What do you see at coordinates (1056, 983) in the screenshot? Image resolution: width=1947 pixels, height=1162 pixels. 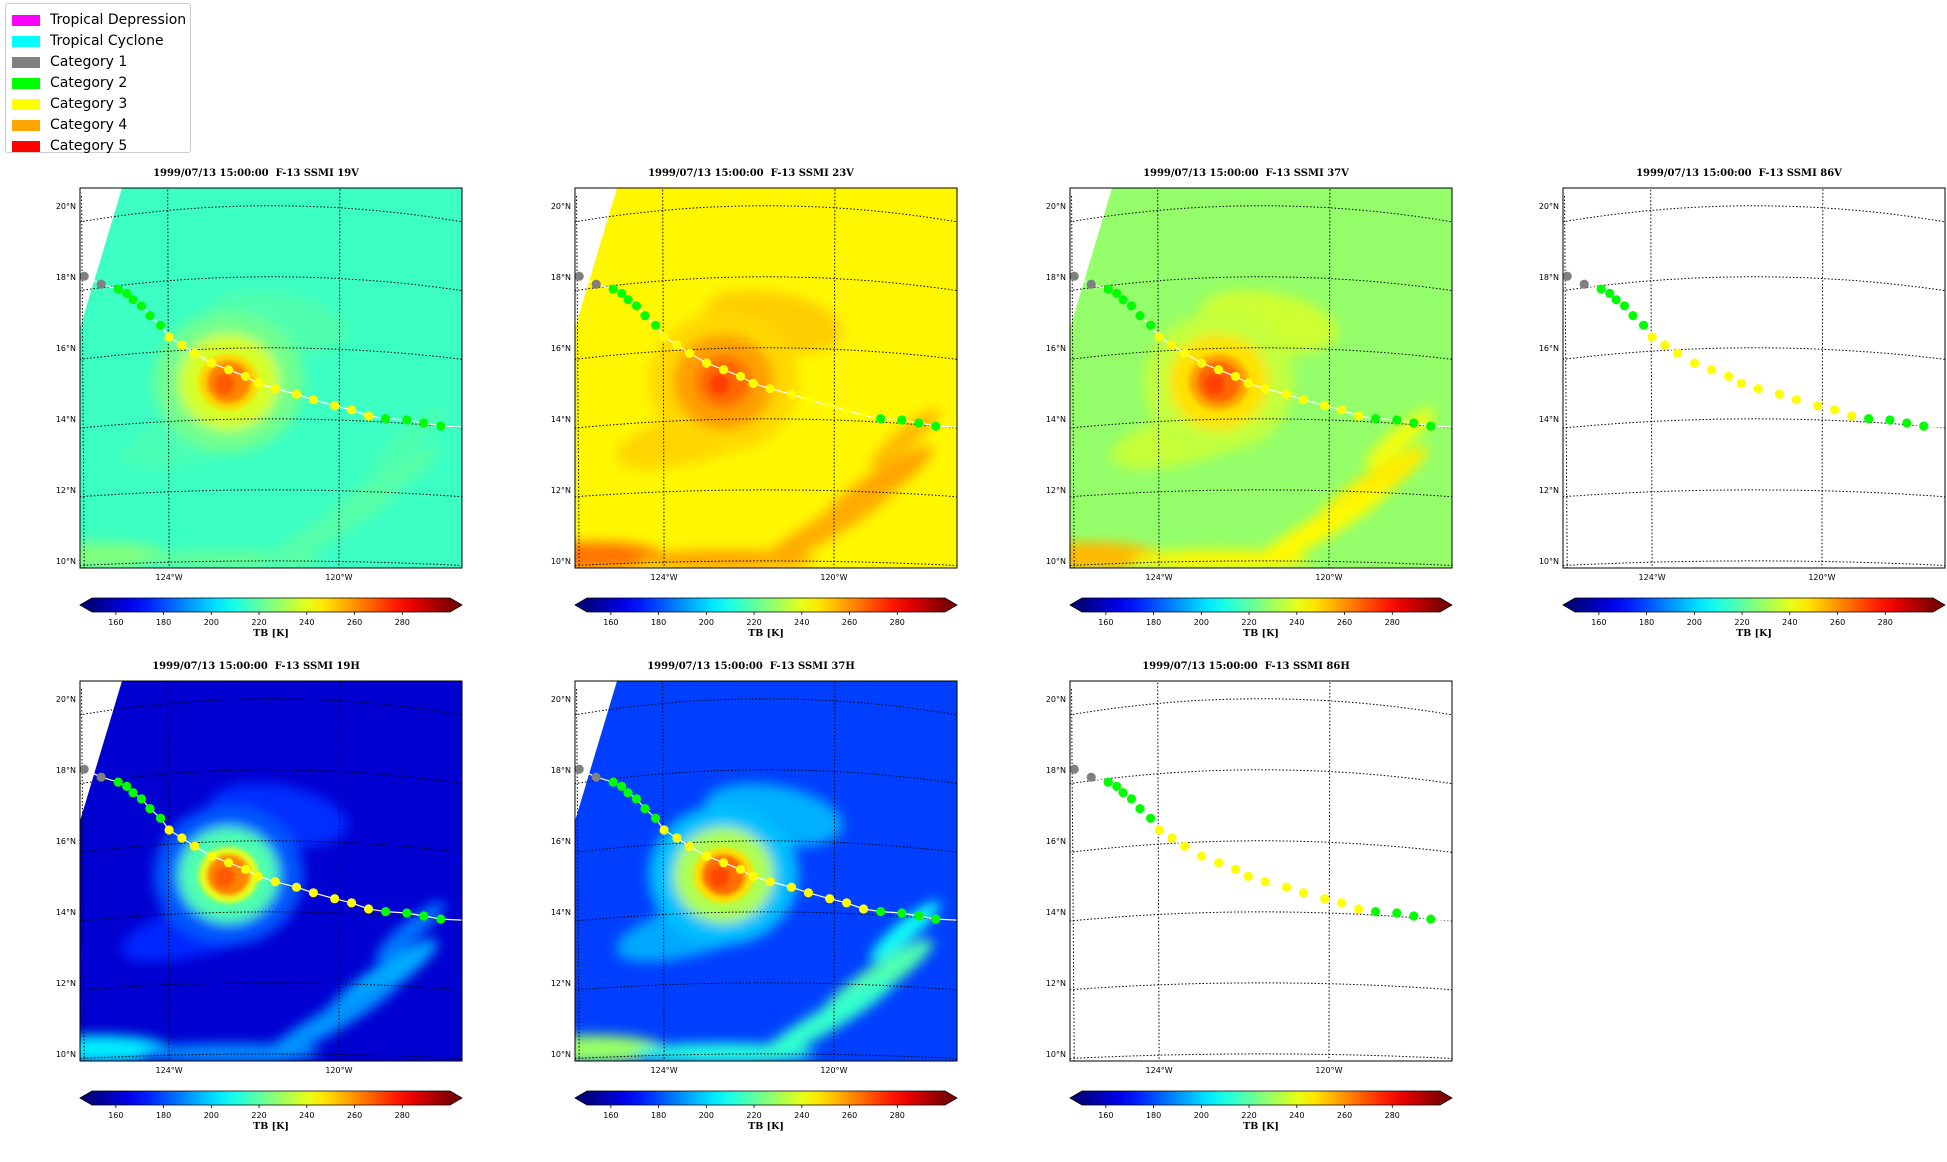 I see `lat-tick-label: 12°N` at bounding box center [1056, 983].